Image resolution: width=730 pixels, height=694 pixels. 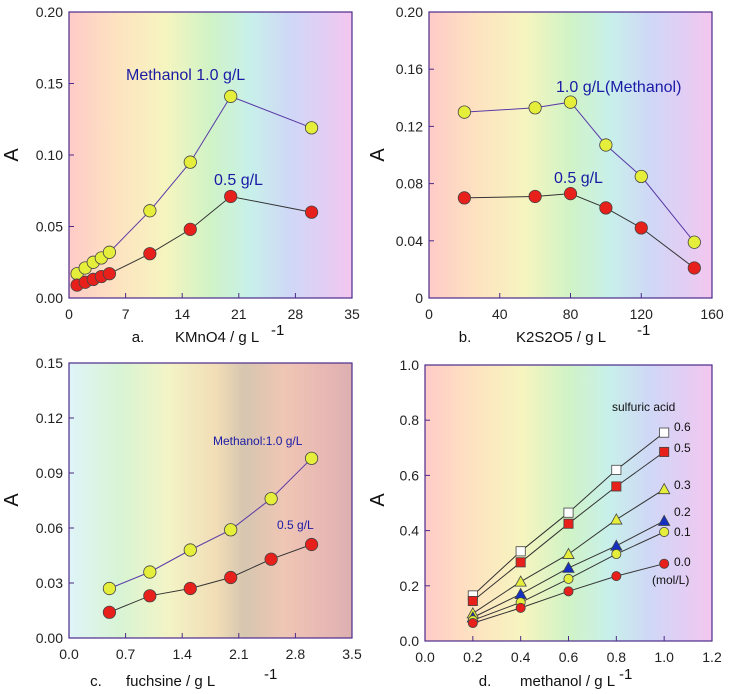 I want to click on series-line-1-0-g-l-methanol-, so click(x=579, y=172).